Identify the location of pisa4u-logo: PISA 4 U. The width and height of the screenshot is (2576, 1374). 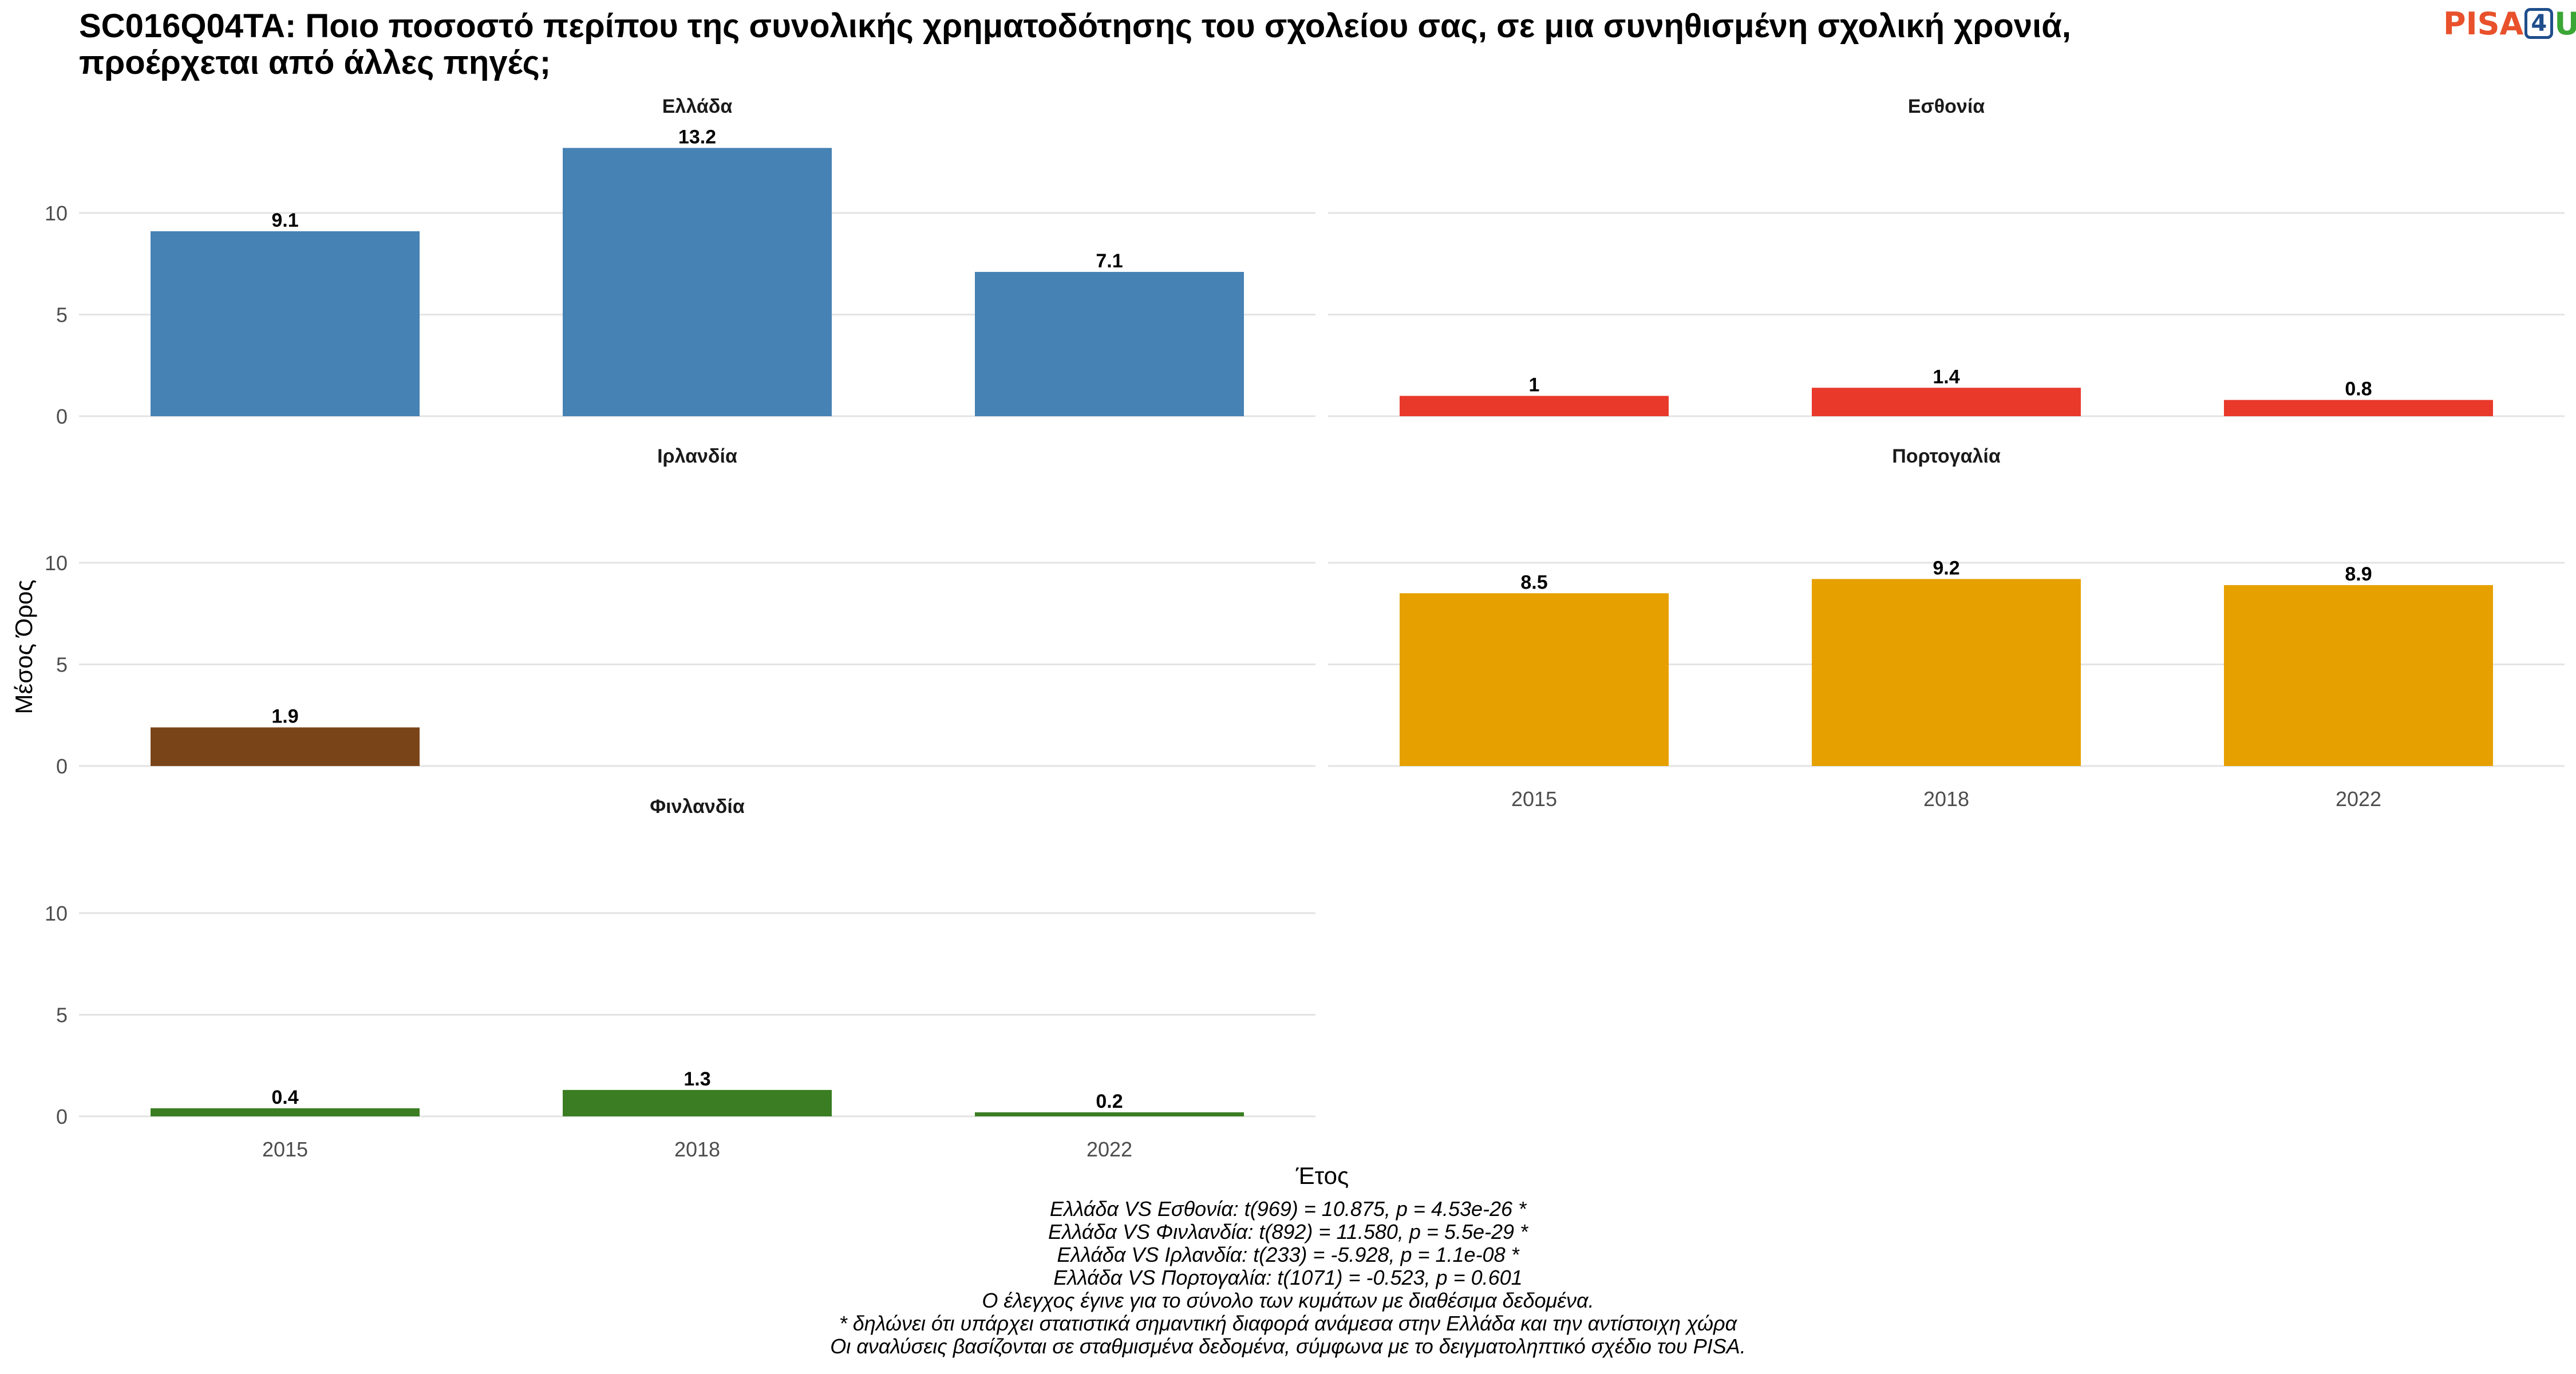
(2509, 24).